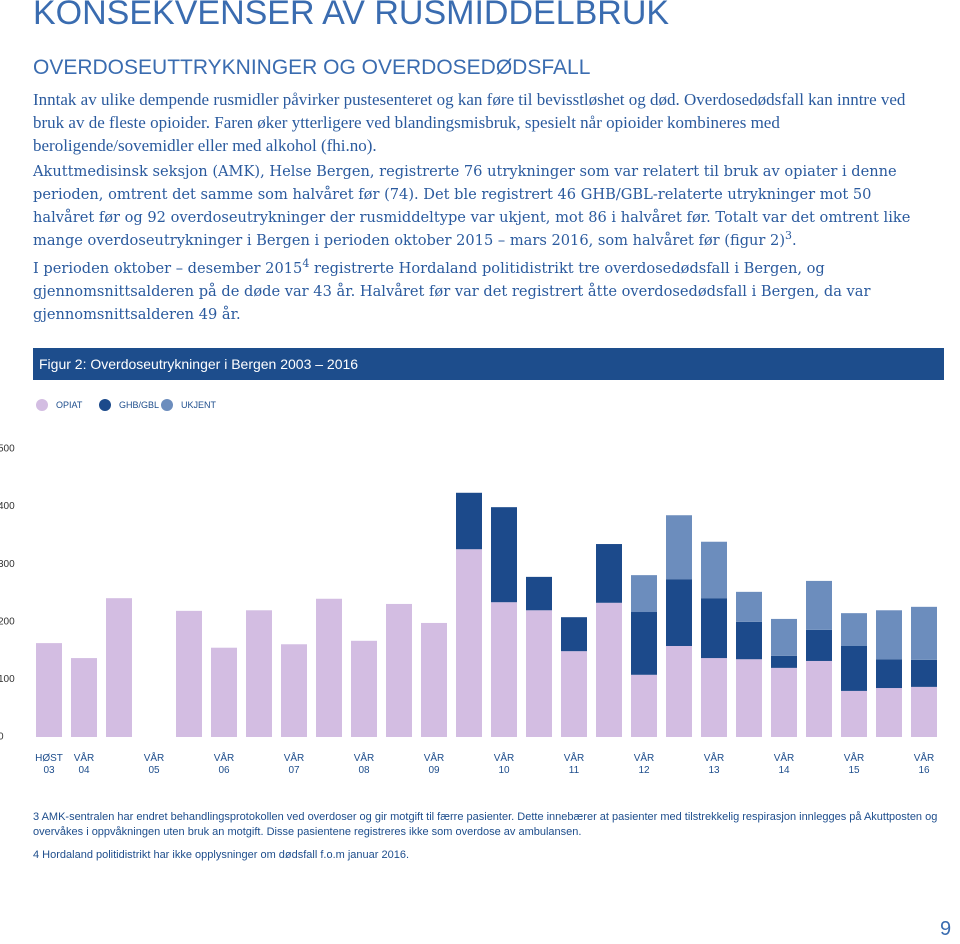  I want to click on x-tick-label: VÅR 13, so click(714, 764).